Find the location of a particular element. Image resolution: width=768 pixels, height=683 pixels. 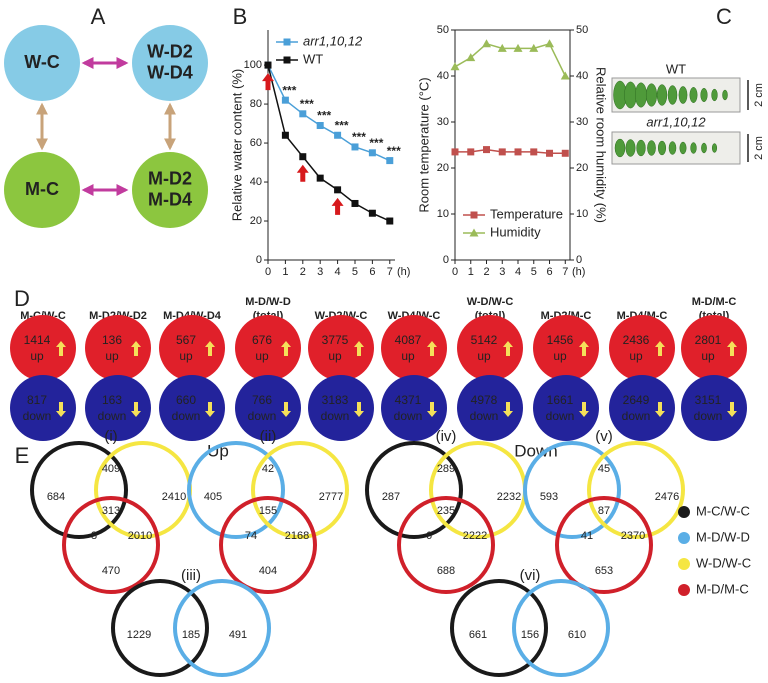

sampling-arrow is located at coordinates (302, 173).